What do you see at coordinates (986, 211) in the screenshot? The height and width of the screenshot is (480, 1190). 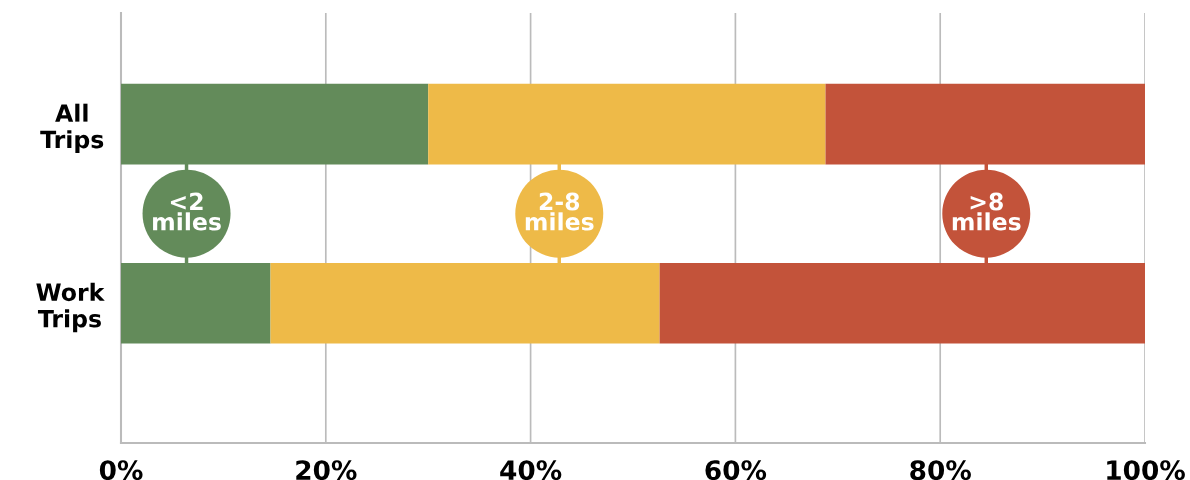 I see `series-label: >8 miles` at bounding box center [986, 211].